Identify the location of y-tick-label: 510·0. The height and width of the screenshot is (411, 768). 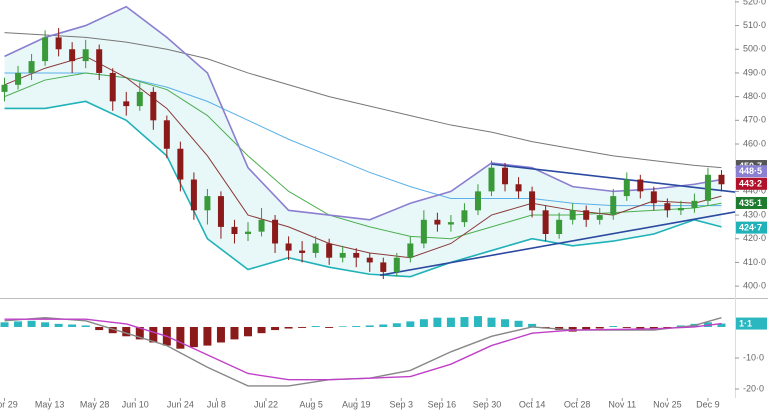
(754, 25).